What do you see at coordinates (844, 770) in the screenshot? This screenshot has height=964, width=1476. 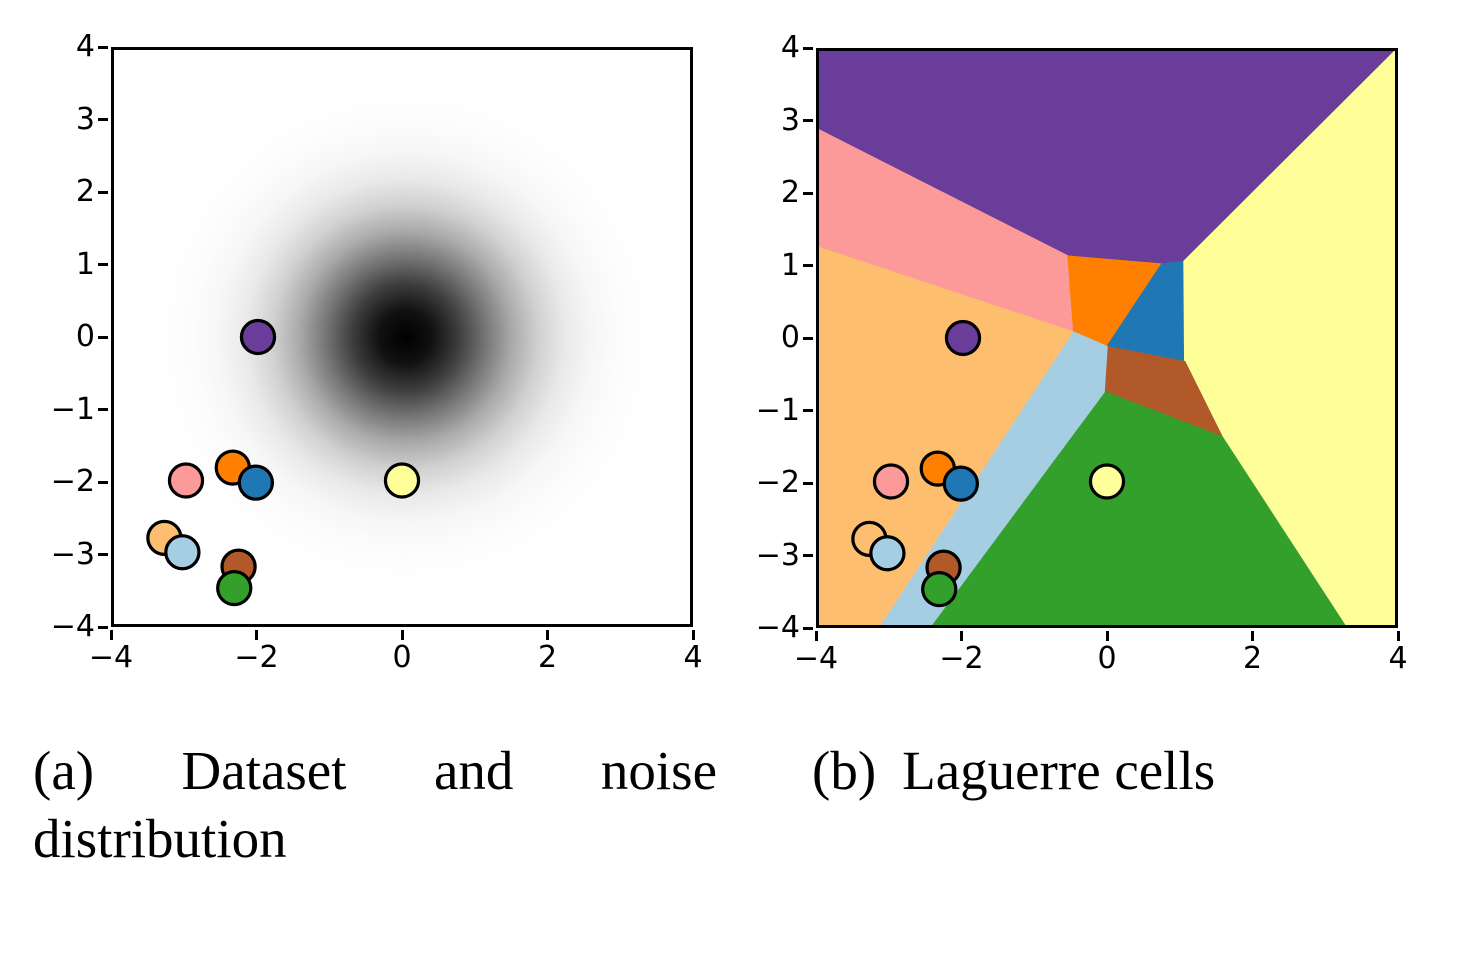 I see `caption-b-label: (b)` at bounding box center [844, 770].